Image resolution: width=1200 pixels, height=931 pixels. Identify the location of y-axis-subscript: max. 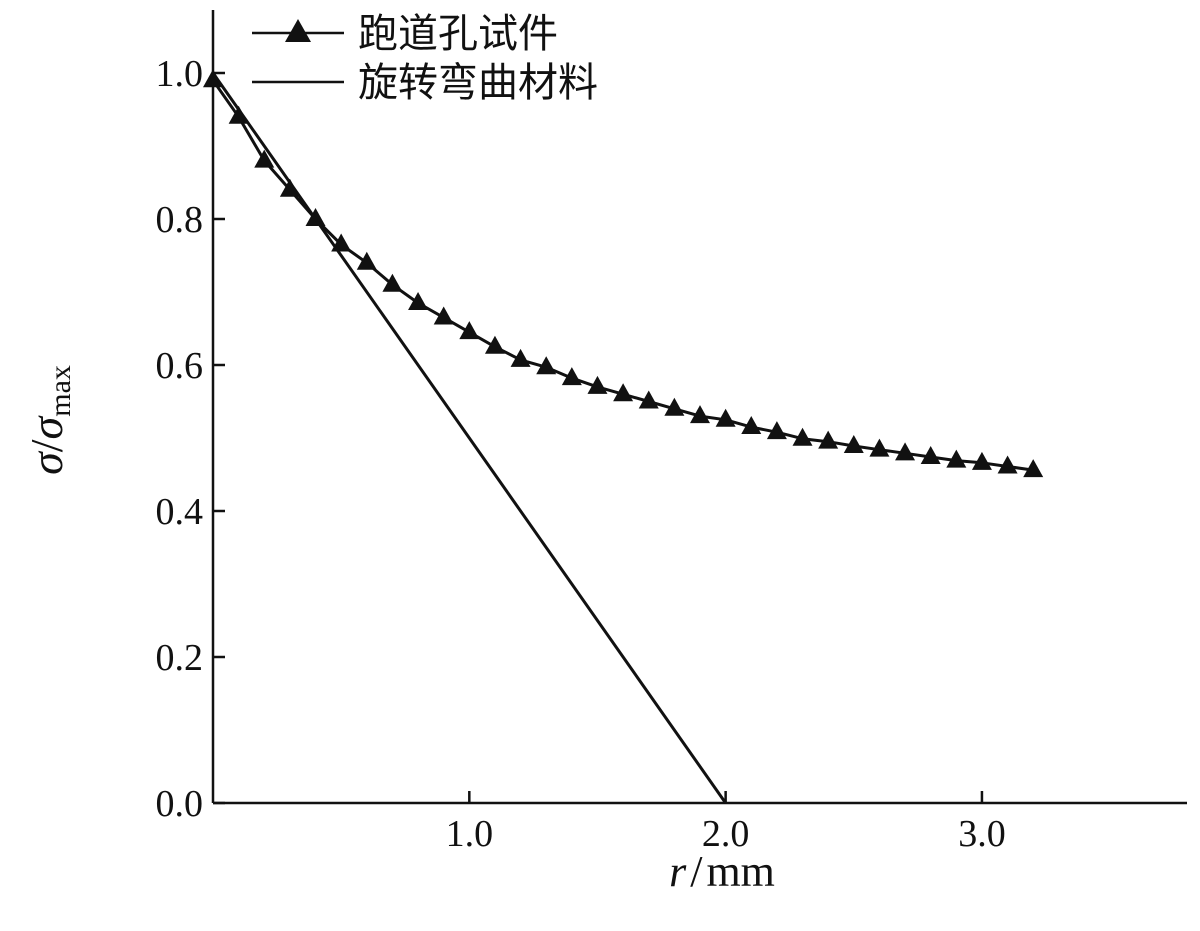
(60, 391).